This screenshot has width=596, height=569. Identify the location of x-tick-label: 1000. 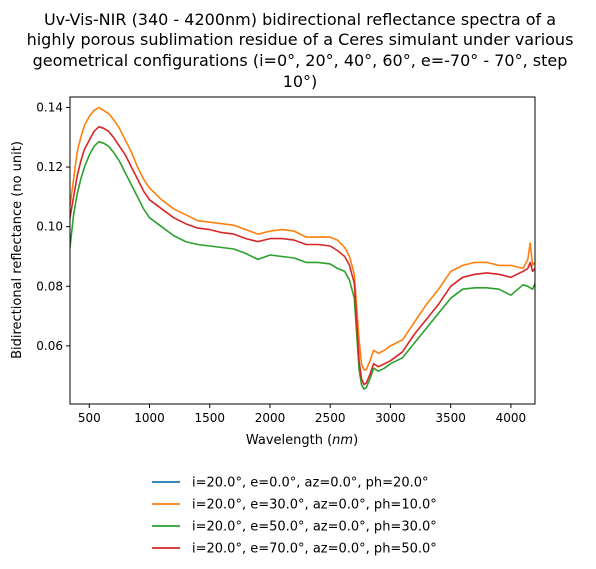
(149, 418).